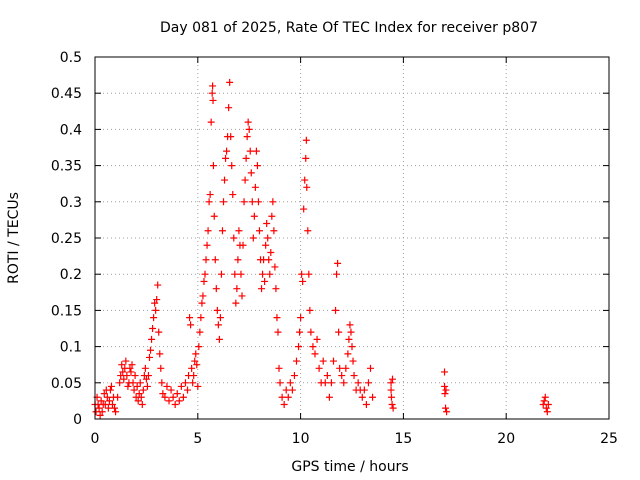  I want to click on y-tick-label: 0.4, so click(71, 130).